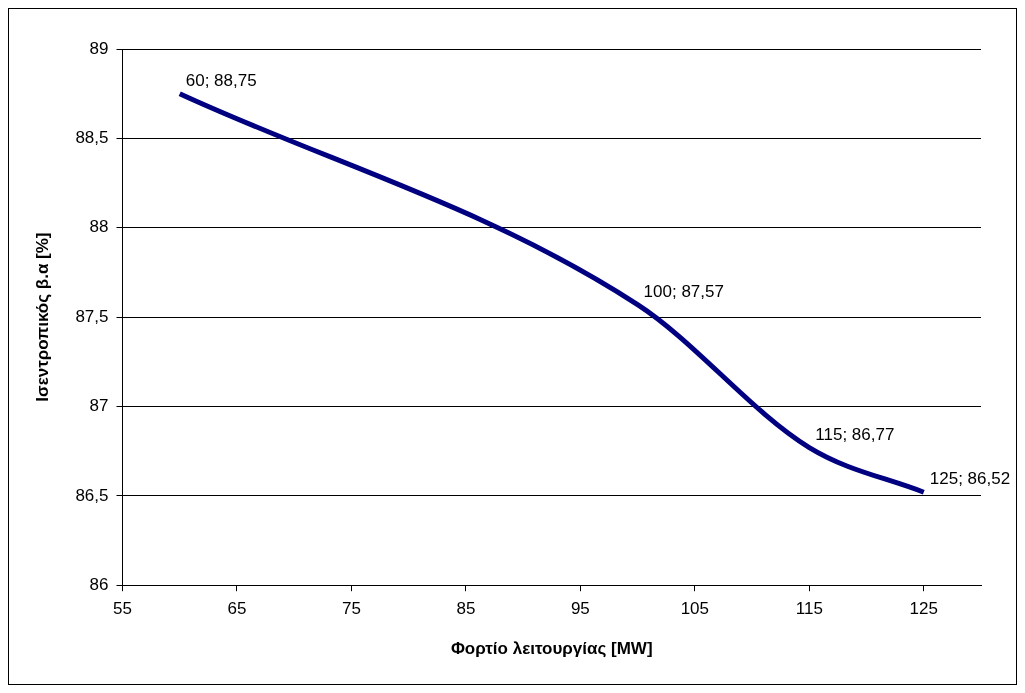 This screenshot has width=1025, height=693. Describe the element at coordinates (99, 584) in the screenshot. I see `y-tick-label: 86` at that location.